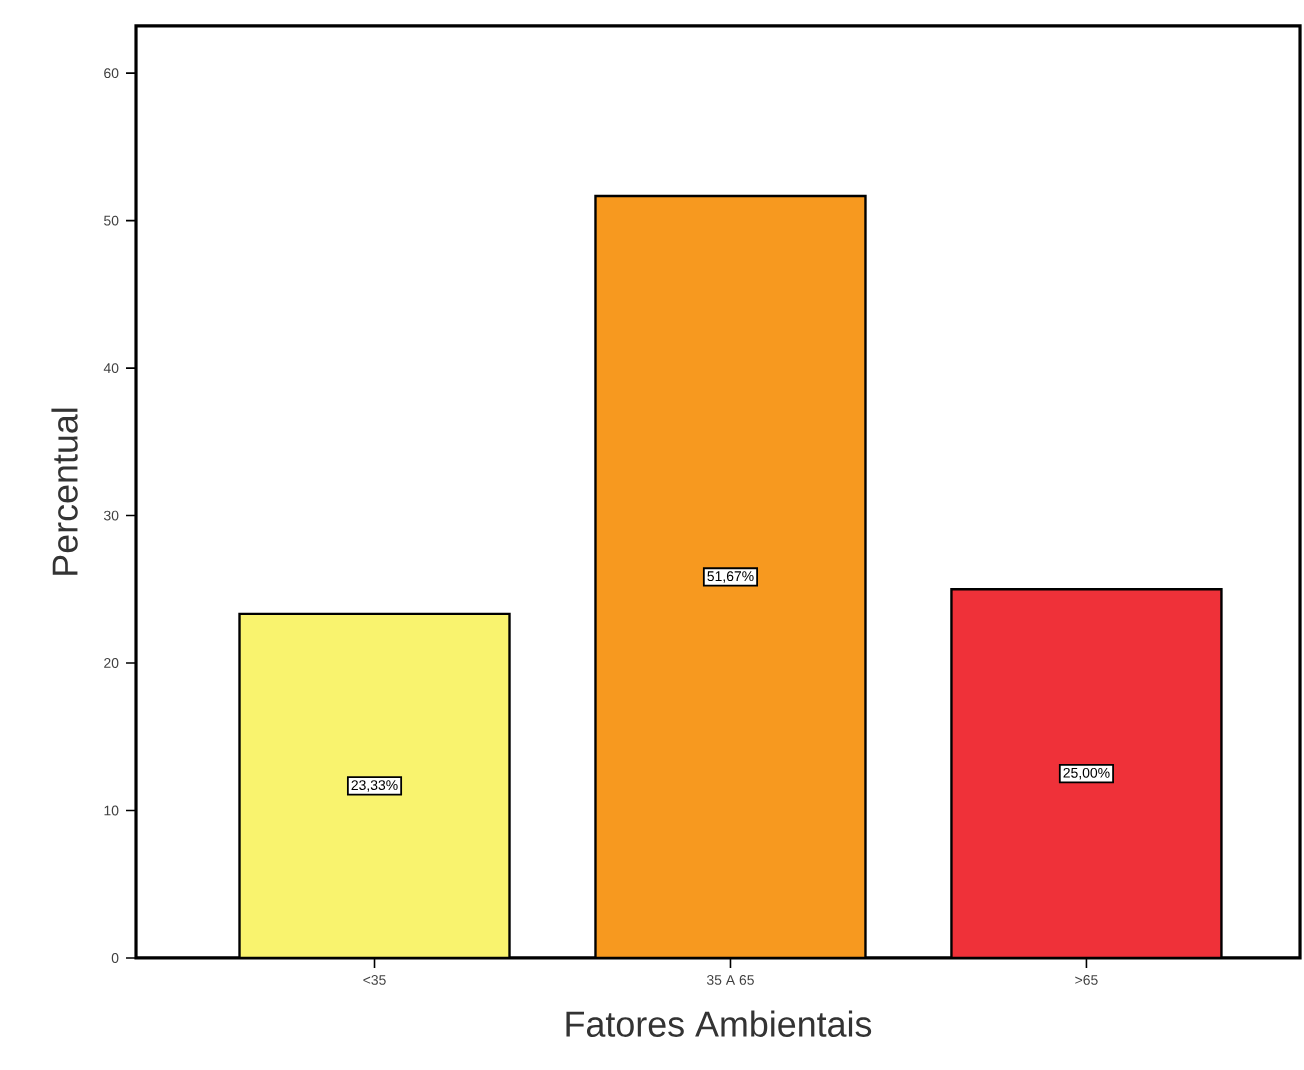 The width and height of the screenshot is (1304, 1070). Describe the element at coordinates (719, 1023) in the screenshot. I see `x-axis-title: Fatores Ambientais` at that location.